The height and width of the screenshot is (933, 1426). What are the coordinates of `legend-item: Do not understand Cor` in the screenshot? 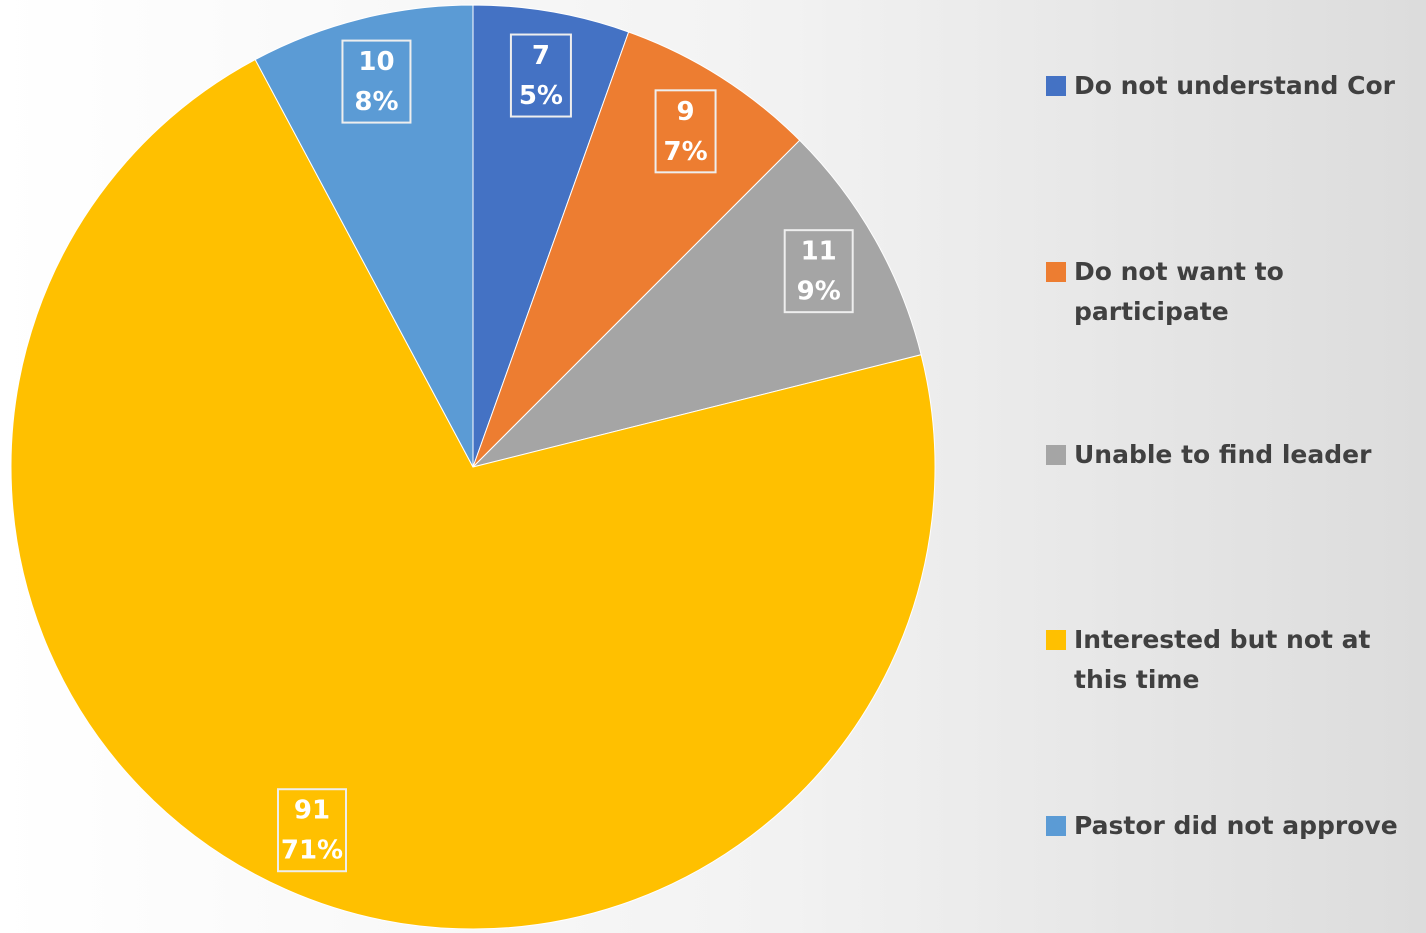 It's located at (1233, 86).